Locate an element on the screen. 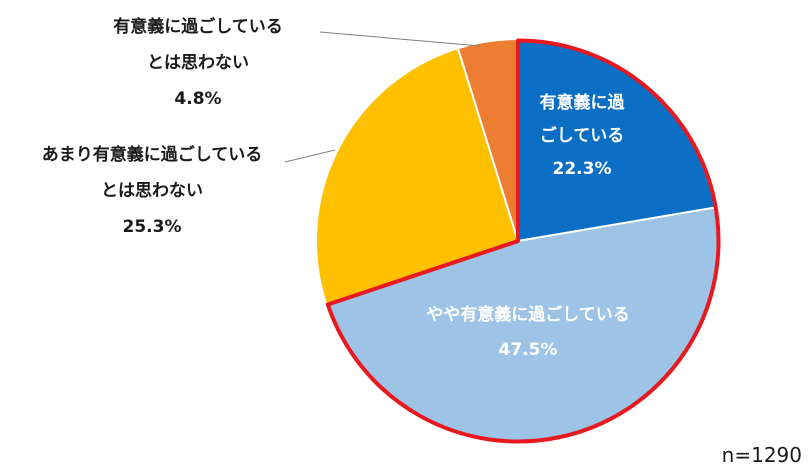  slice-yuuigi-label: 有意義に過 is located at coordinates (583, 102).